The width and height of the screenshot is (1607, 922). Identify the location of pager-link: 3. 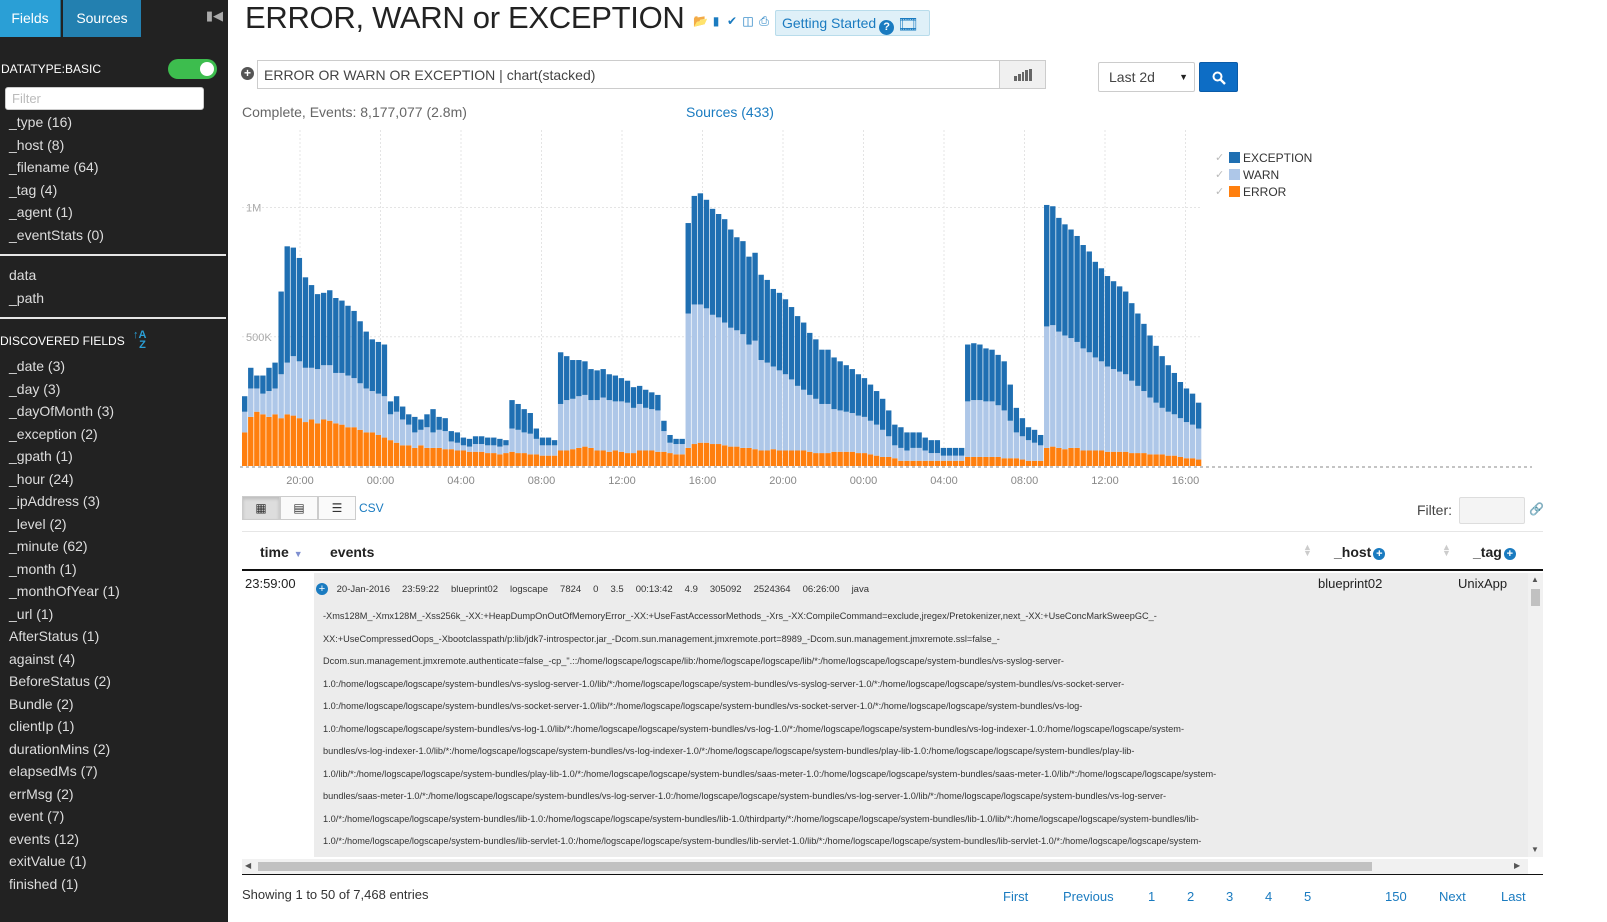
(1230, 896).